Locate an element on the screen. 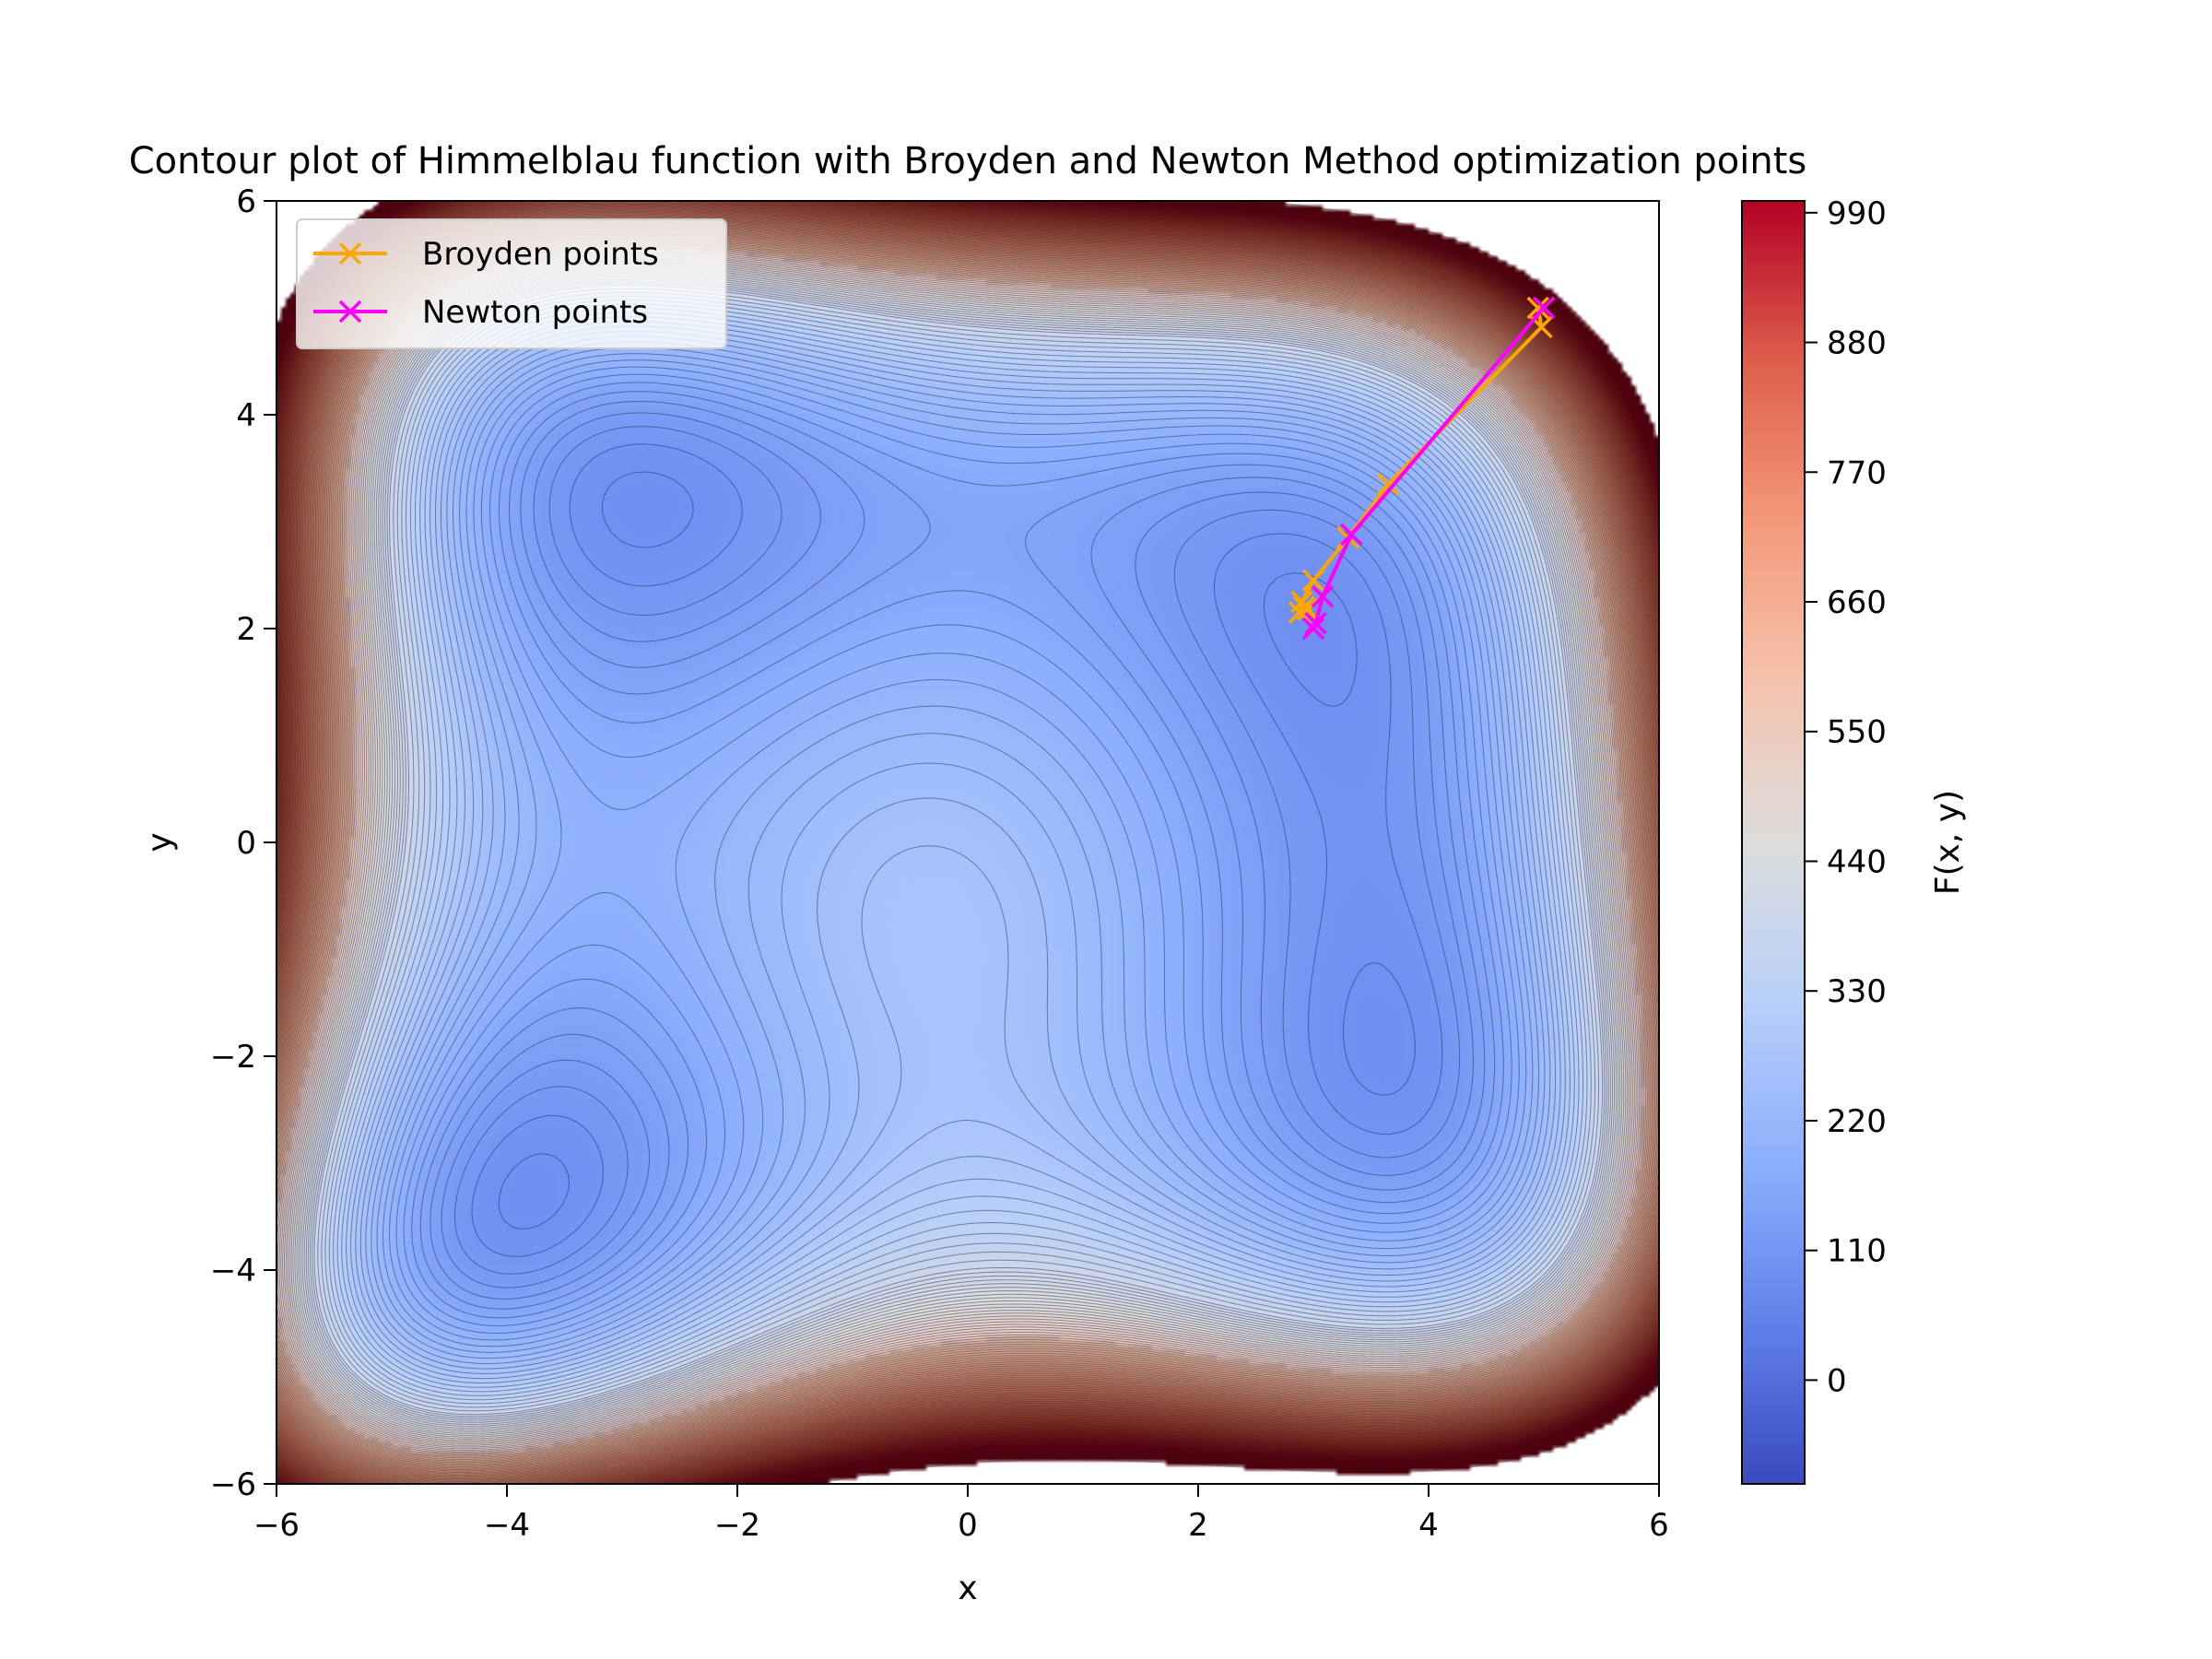  x-tick-label: 0 is located at coordinates (968, 1525).